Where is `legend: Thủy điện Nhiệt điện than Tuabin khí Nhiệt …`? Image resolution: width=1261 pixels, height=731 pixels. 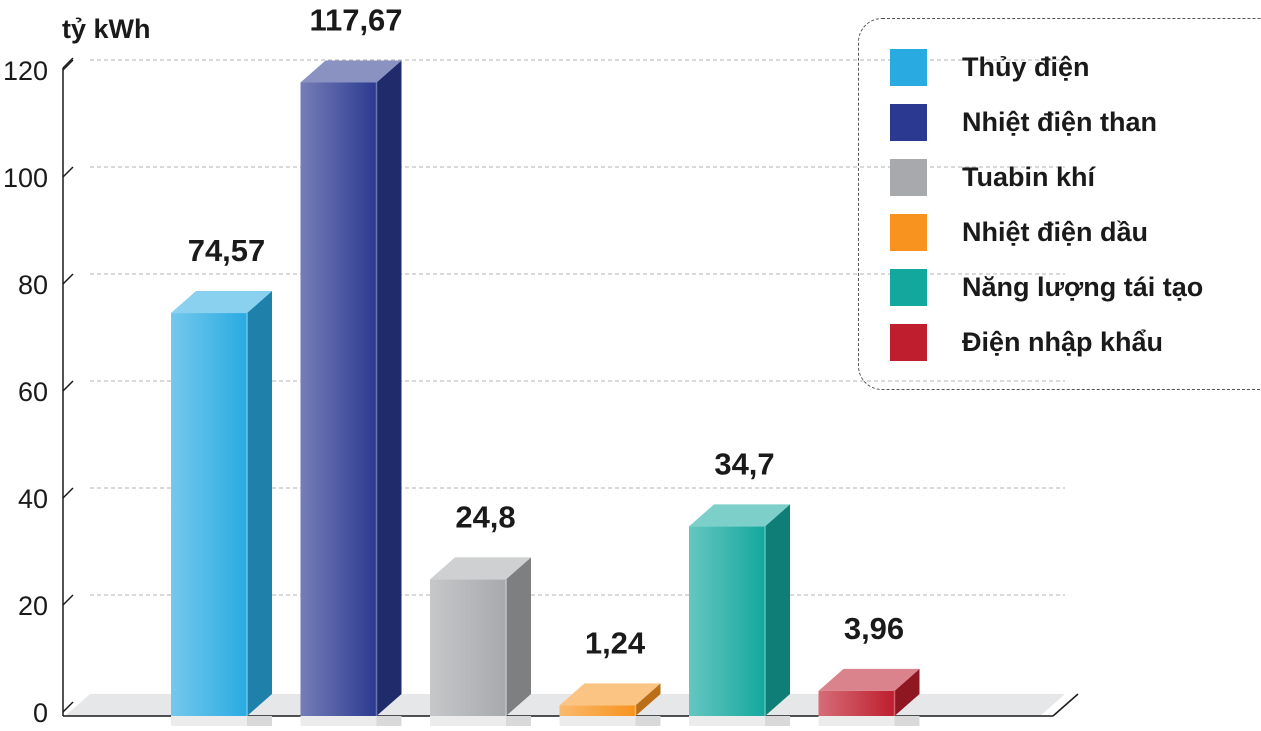 legend: Thủy điện Nhiệt điện than Tuabin khí Nhiệt … is located at coordinates (1046, 205).